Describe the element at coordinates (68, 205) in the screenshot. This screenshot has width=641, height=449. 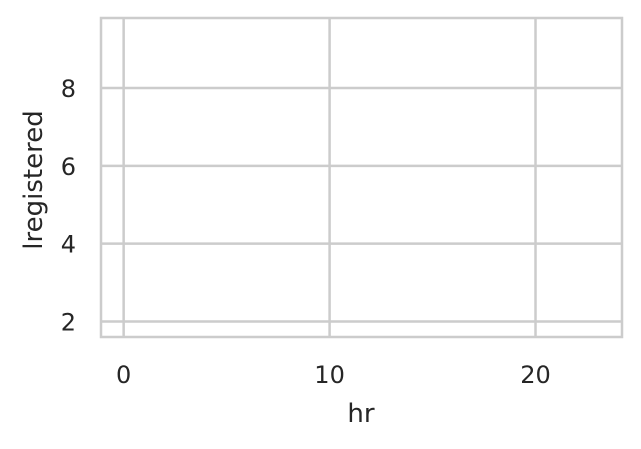
I see `y-tick-labels: 2 4 6 8` at that location.